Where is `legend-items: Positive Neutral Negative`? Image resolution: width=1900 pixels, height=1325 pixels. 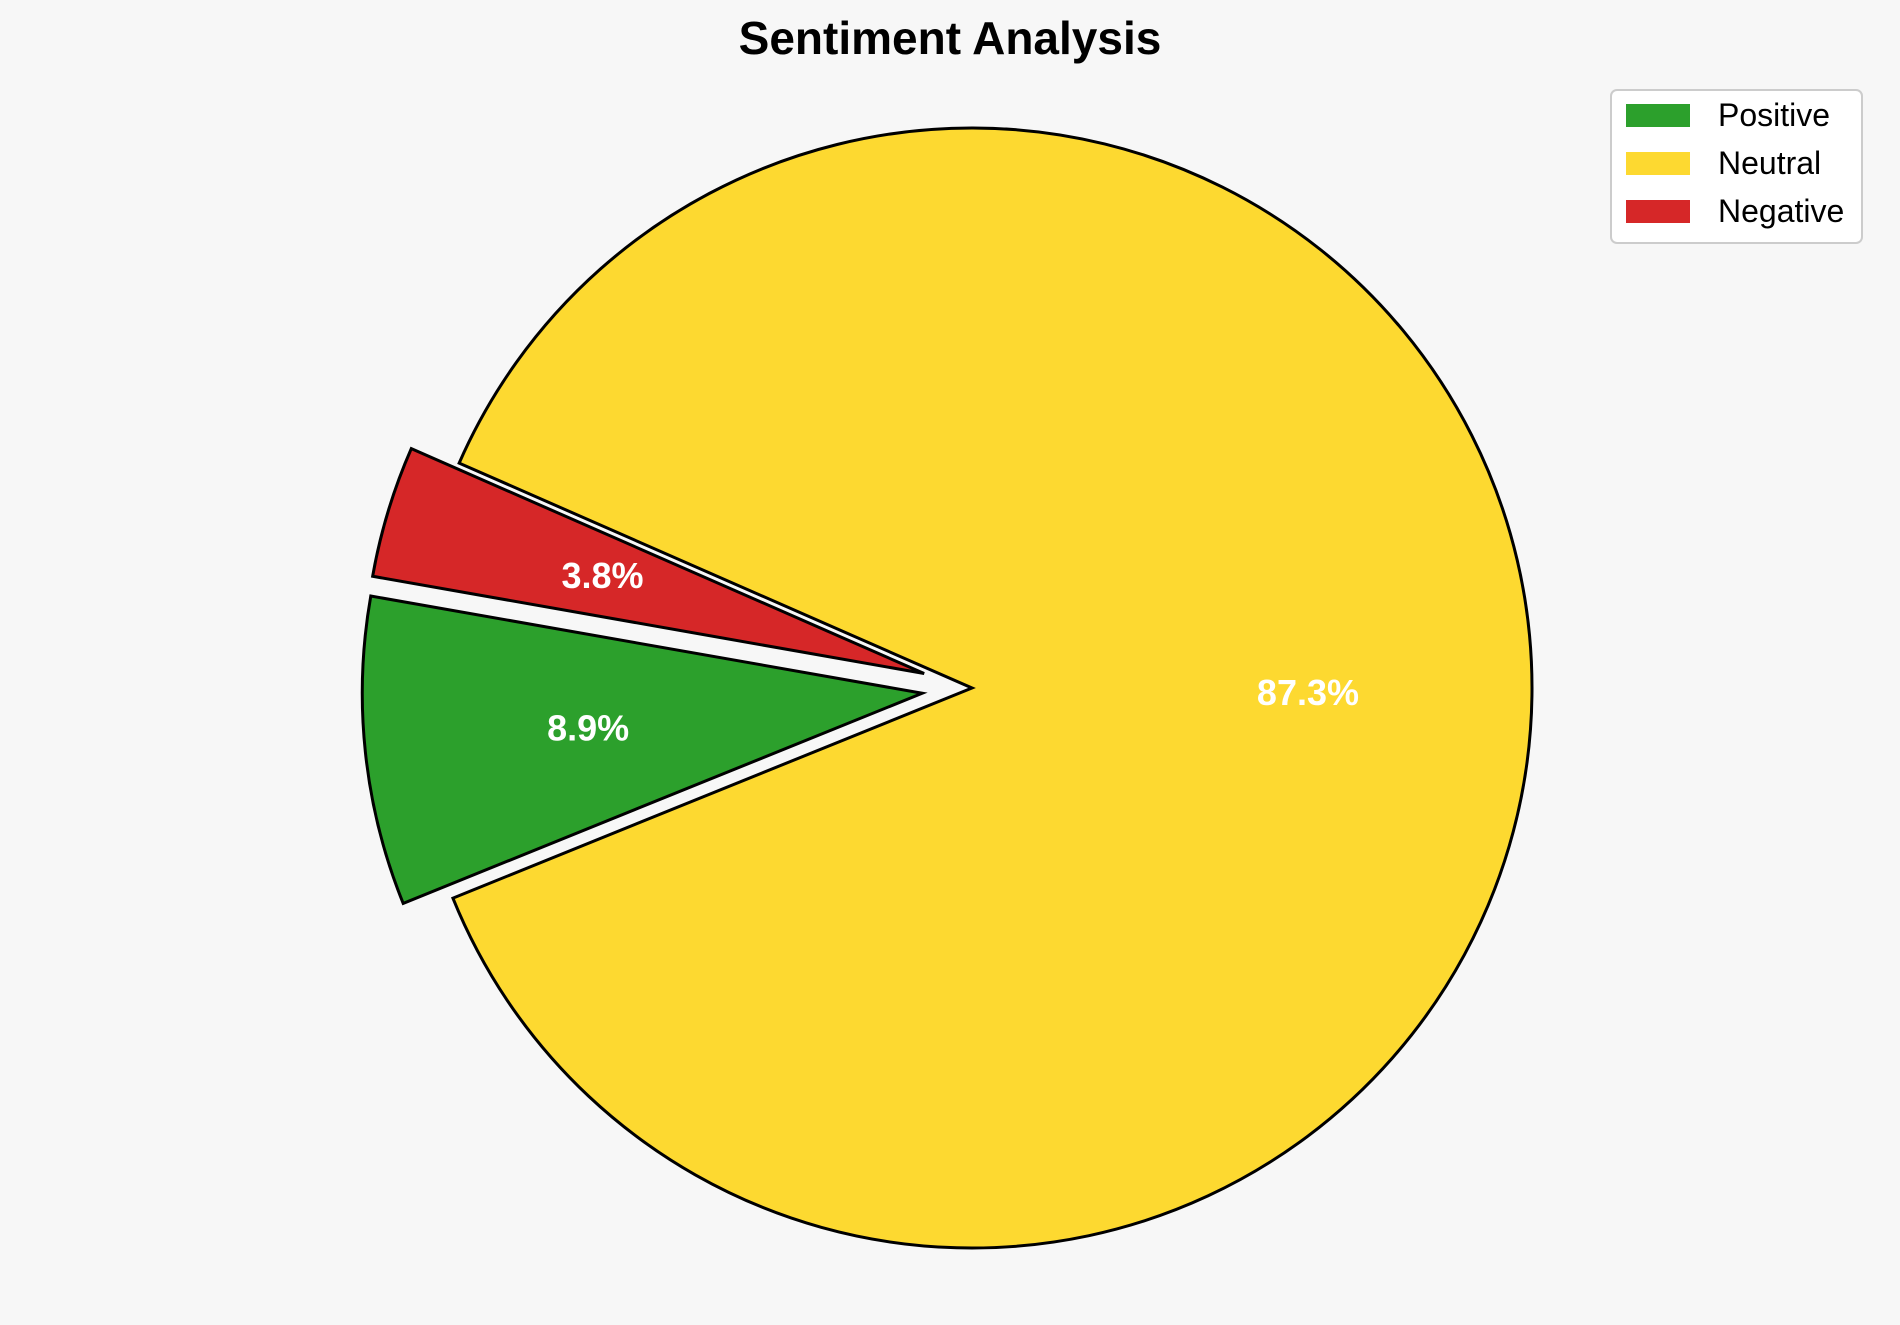
legend-items: Positive Neutral Negative is located at coordinates (1735, 163).